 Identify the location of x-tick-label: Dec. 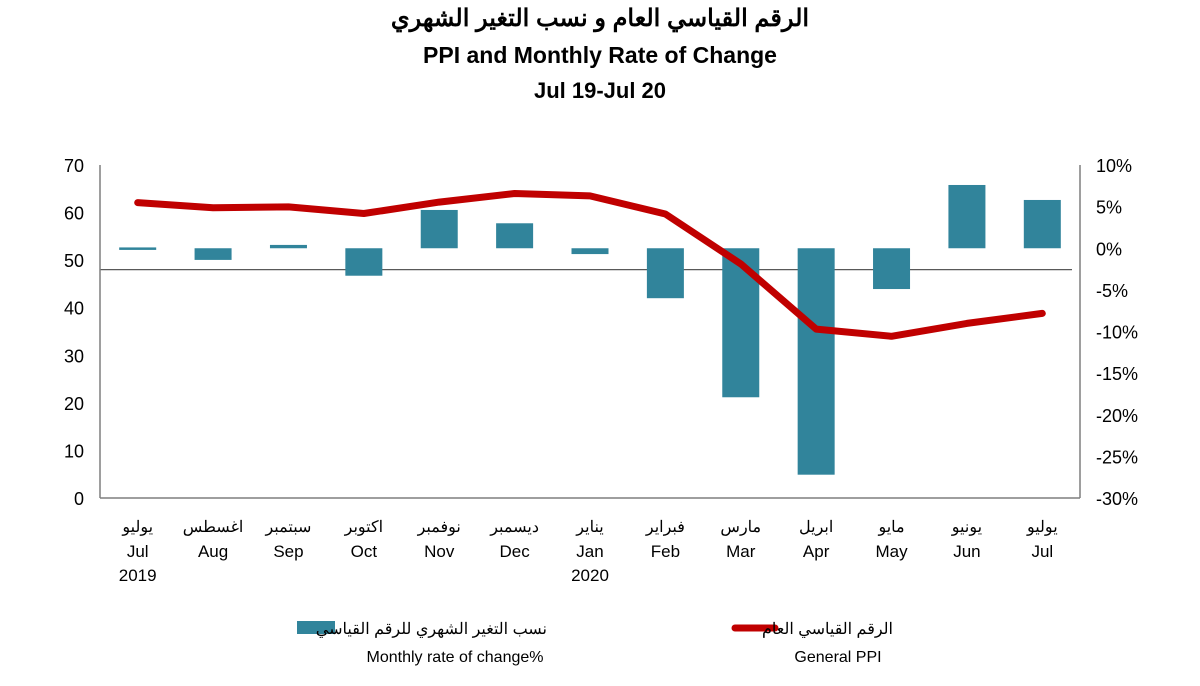
(514, 551).